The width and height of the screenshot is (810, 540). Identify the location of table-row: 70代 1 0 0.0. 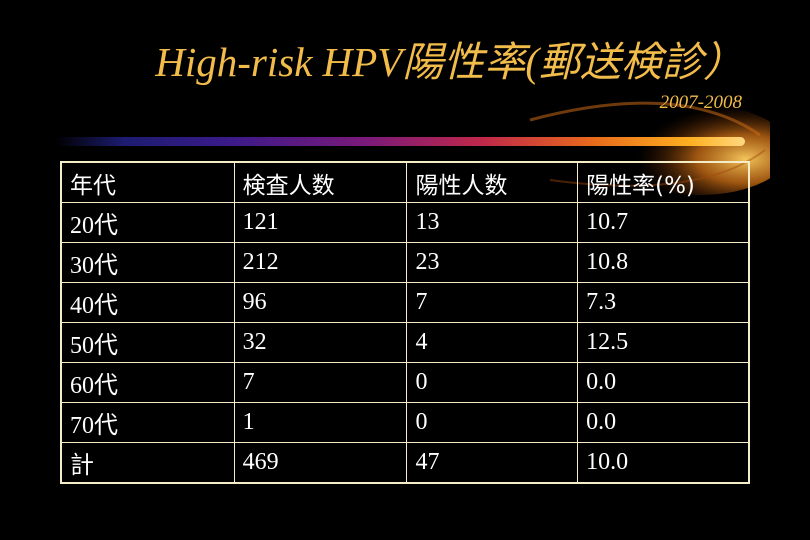
(405, 422).